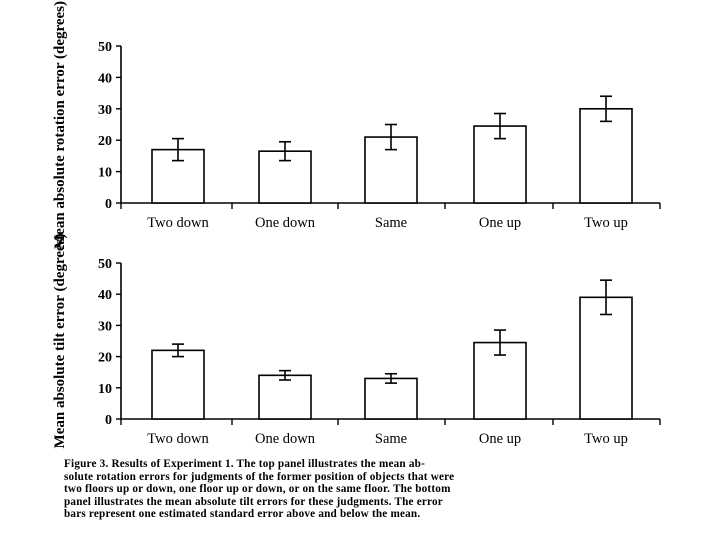 This screenshot has width=720, height=540. What do you see at coordinates (60, 341) in the screenshot?
I see `y-axis-label: Mean absolute tilt error (degrees)` at bounding box center [60, 341].